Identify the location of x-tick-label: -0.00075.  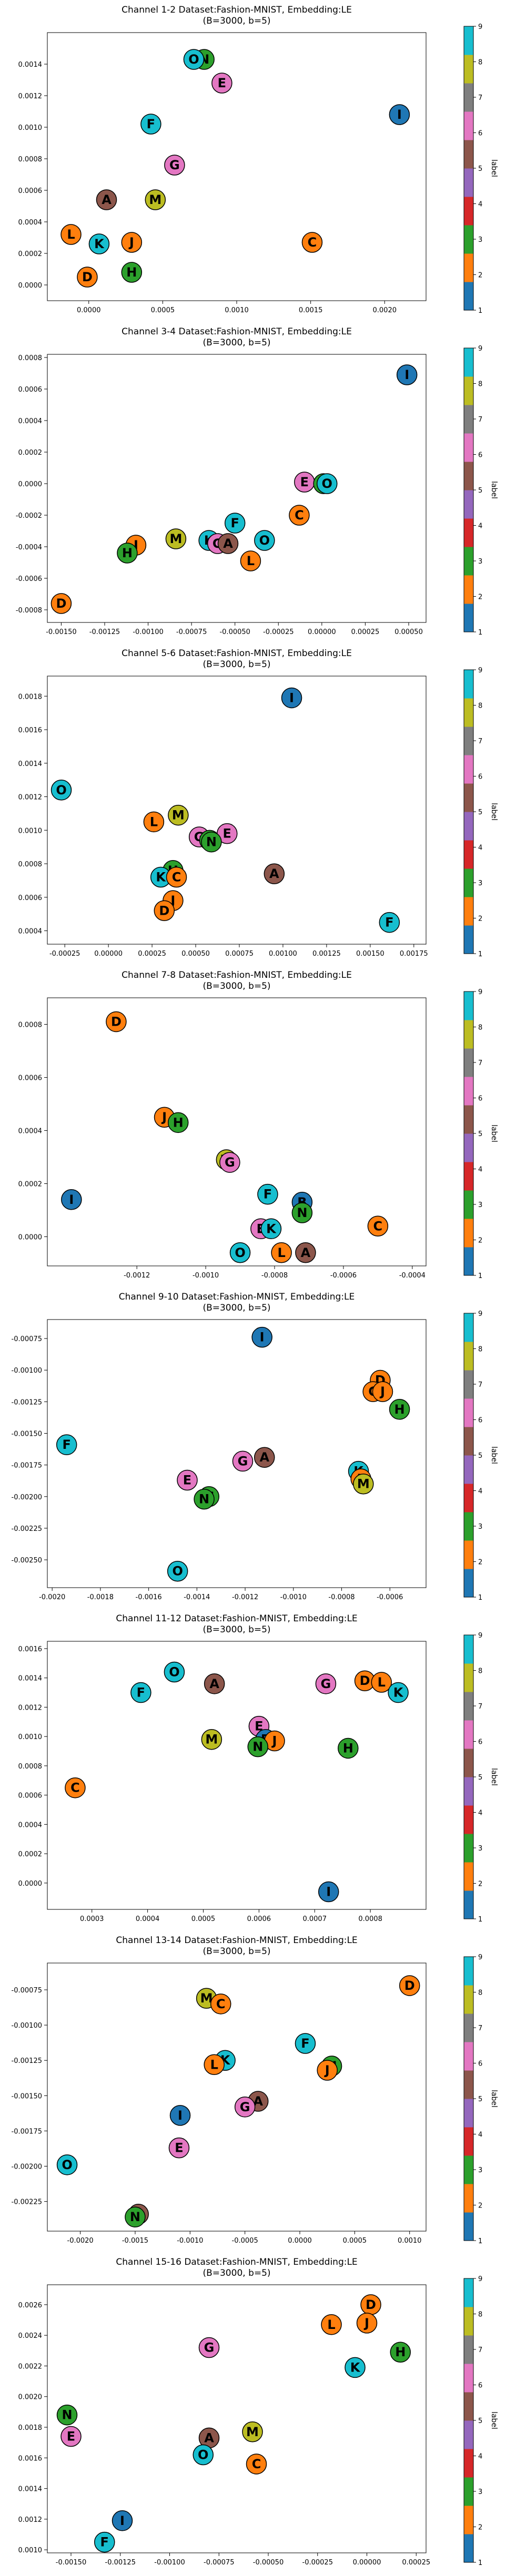
(192, 632).